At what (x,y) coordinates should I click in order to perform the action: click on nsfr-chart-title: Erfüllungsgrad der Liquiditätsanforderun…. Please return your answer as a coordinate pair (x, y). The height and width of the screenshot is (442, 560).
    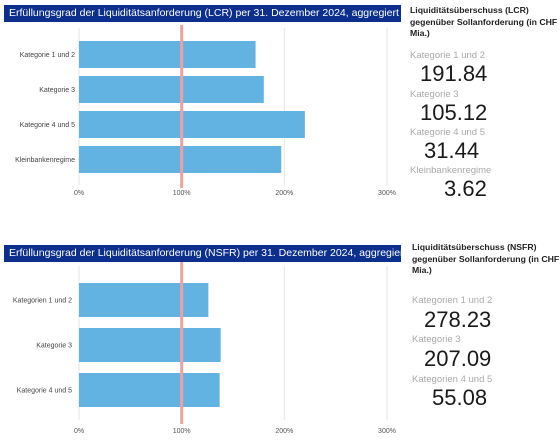
    Looking at the image, I should click on (202, 253).